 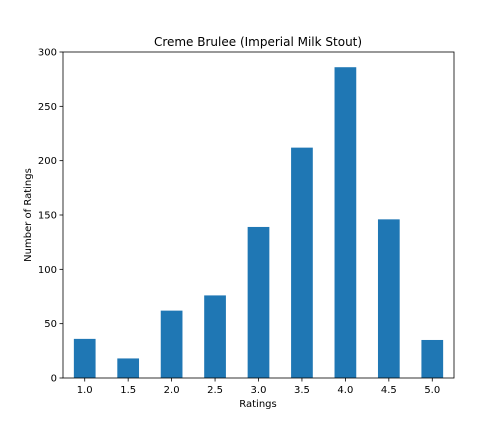 I want to click on x-tick-label-5.0: 5.0, so click(x=432, y=390).